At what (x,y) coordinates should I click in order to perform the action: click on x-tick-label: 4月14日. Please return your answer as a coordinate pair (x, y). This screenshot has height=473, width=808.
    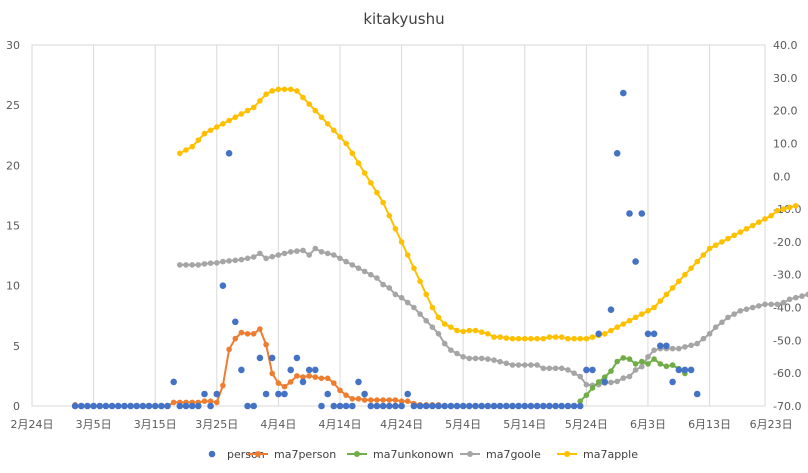
    Looking at the image, I should click on (339, 424).